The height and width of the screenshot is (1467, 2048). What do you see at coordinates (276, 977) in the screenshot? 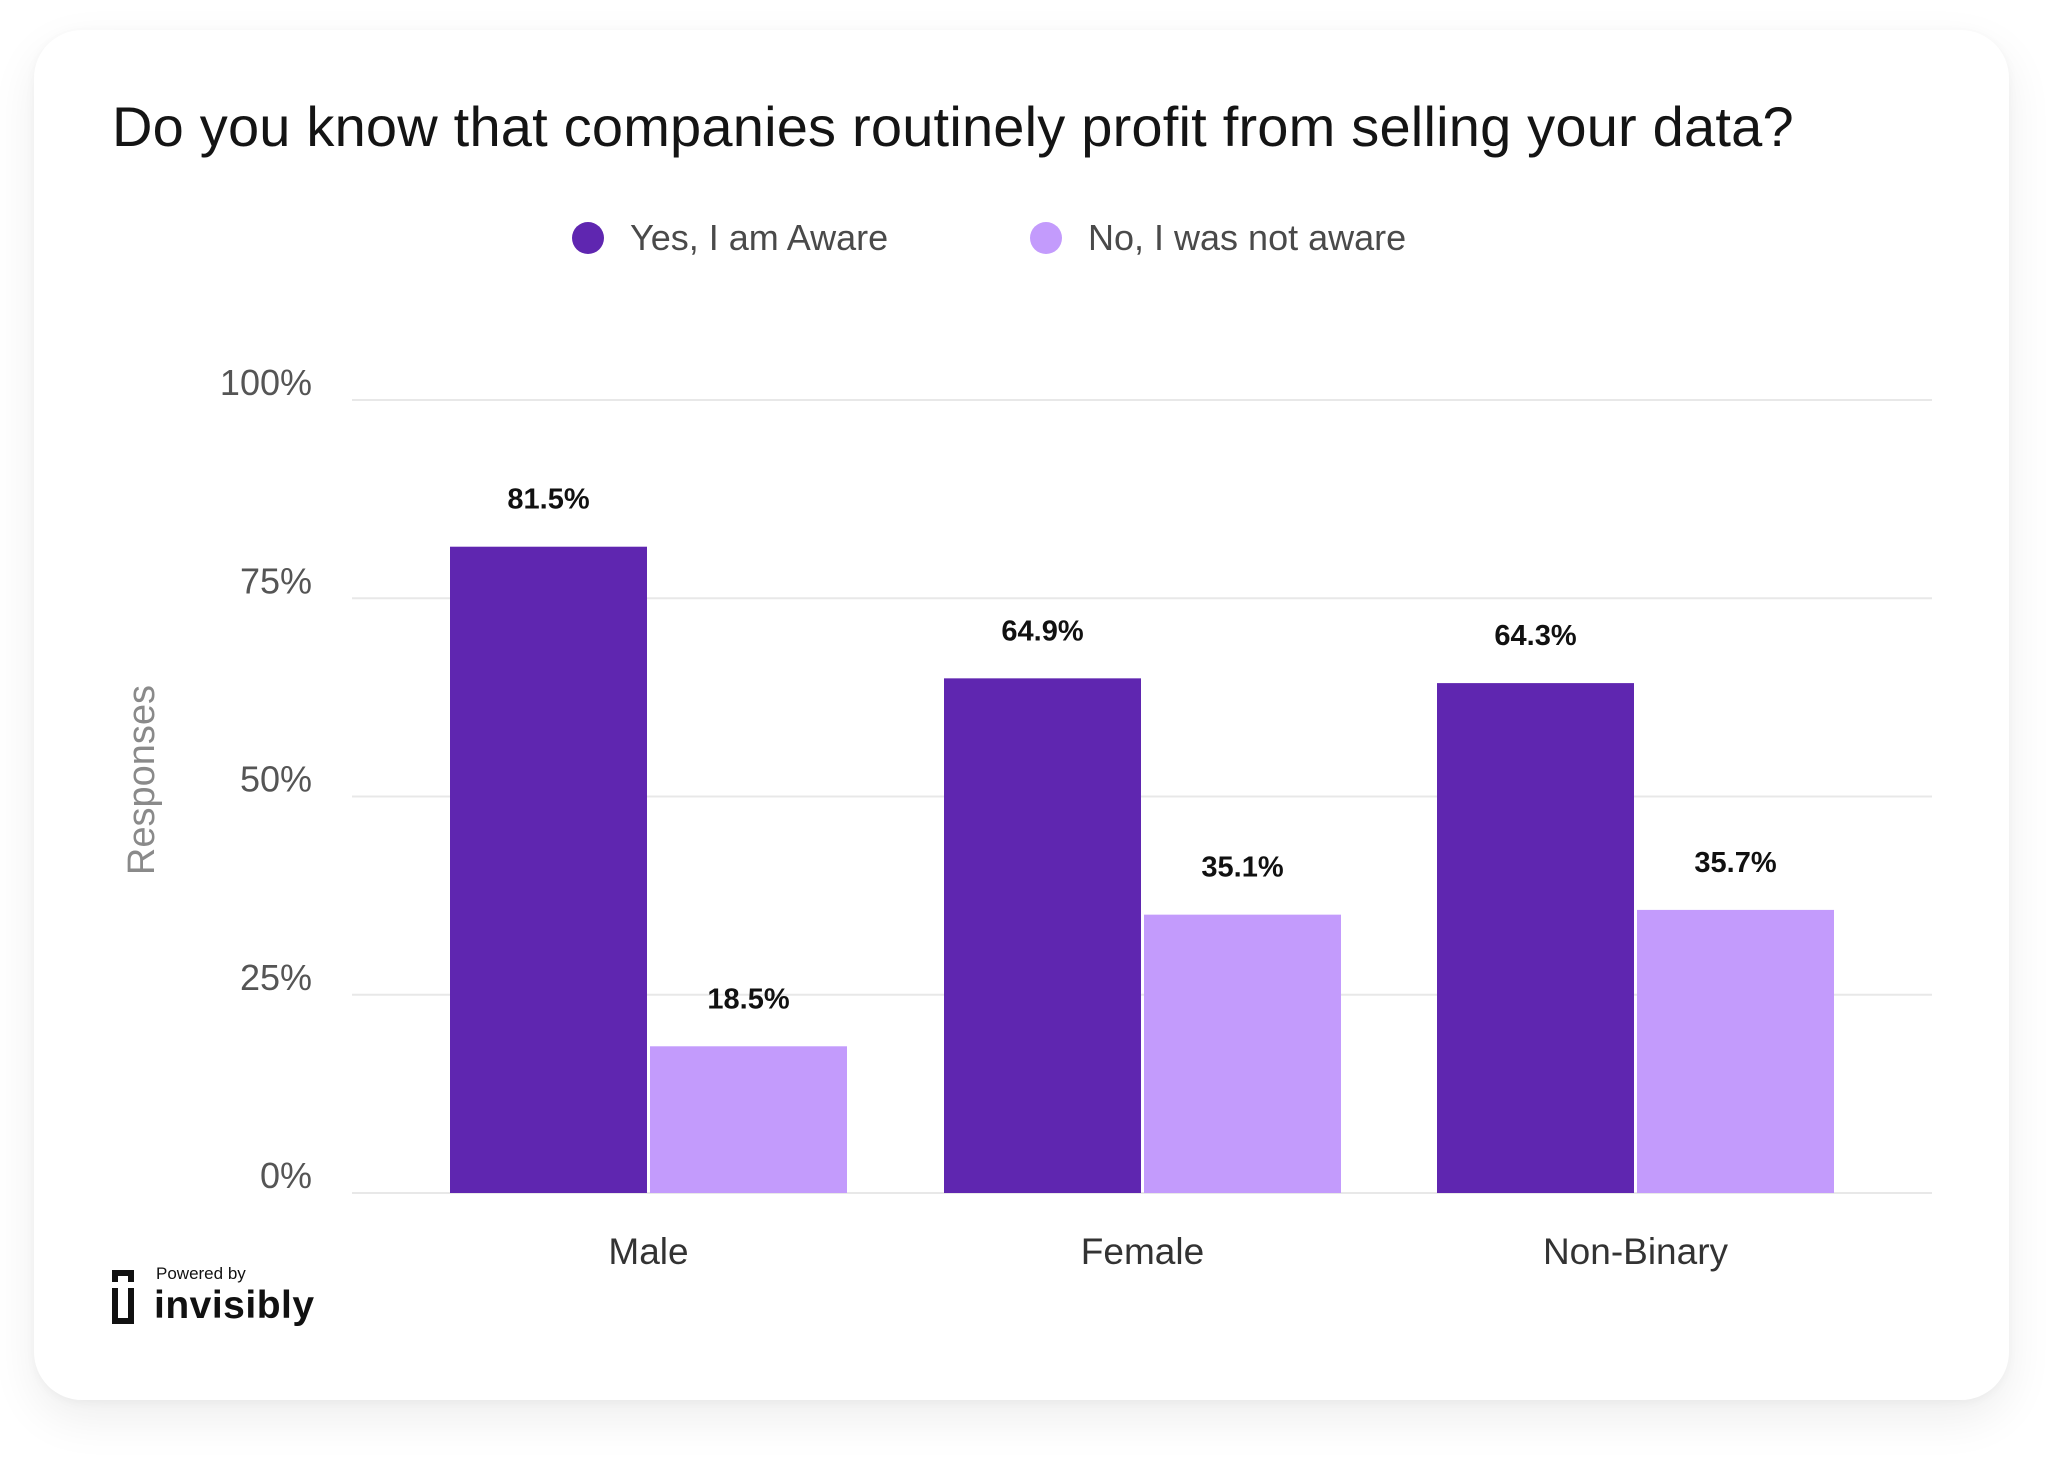
I see `y-tick-label: 25%` at bounding box center [276, 977].